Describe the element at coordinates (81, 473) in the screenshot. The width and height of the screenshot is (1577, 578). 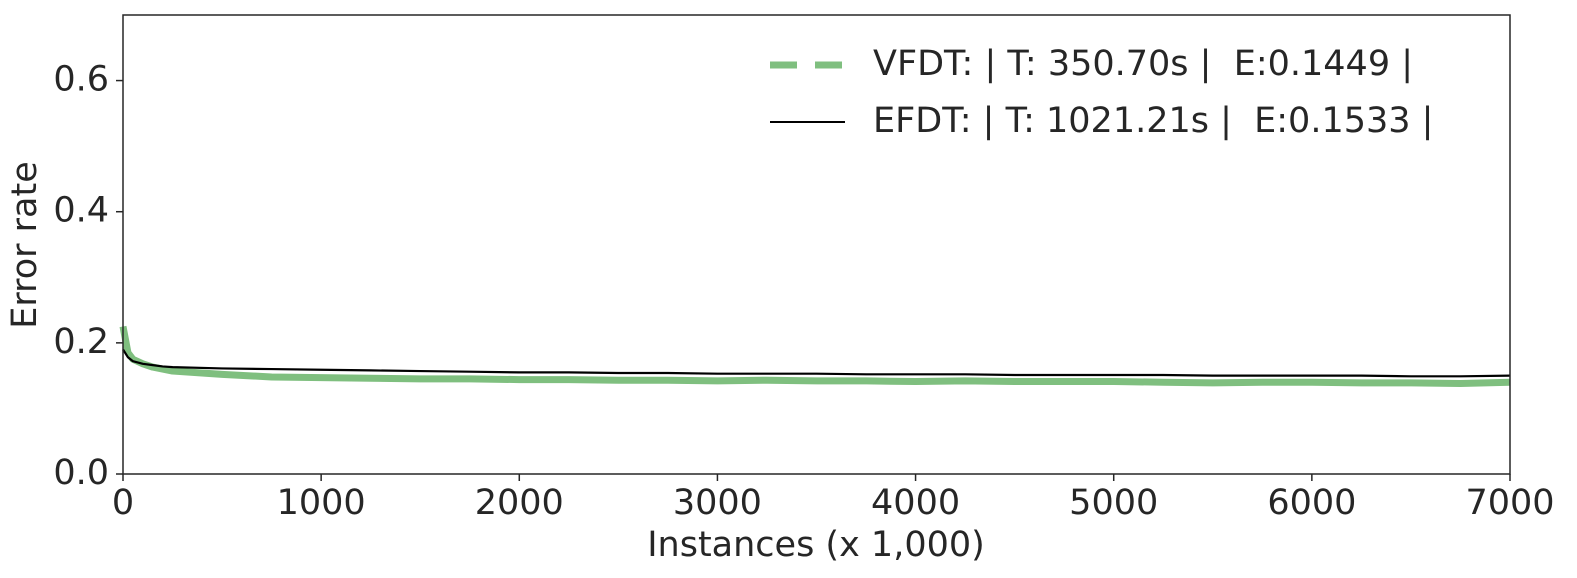
I see `y-tick-label: 0.0` at that location.